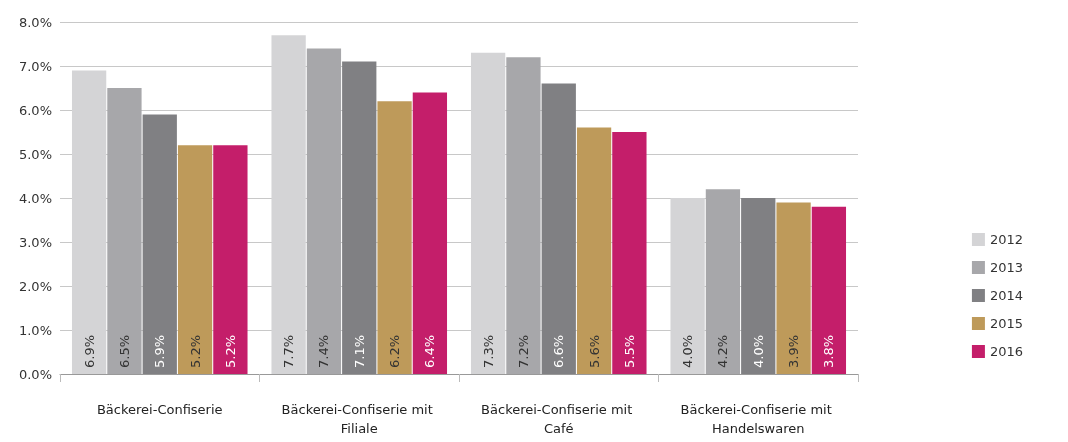 The width and height of the screenshot is (1068, 442). What do you see at coordinates (35, 330) in the screenshot?
I see `y-tick-label: 1.0%` at bounding box center [35, 330].